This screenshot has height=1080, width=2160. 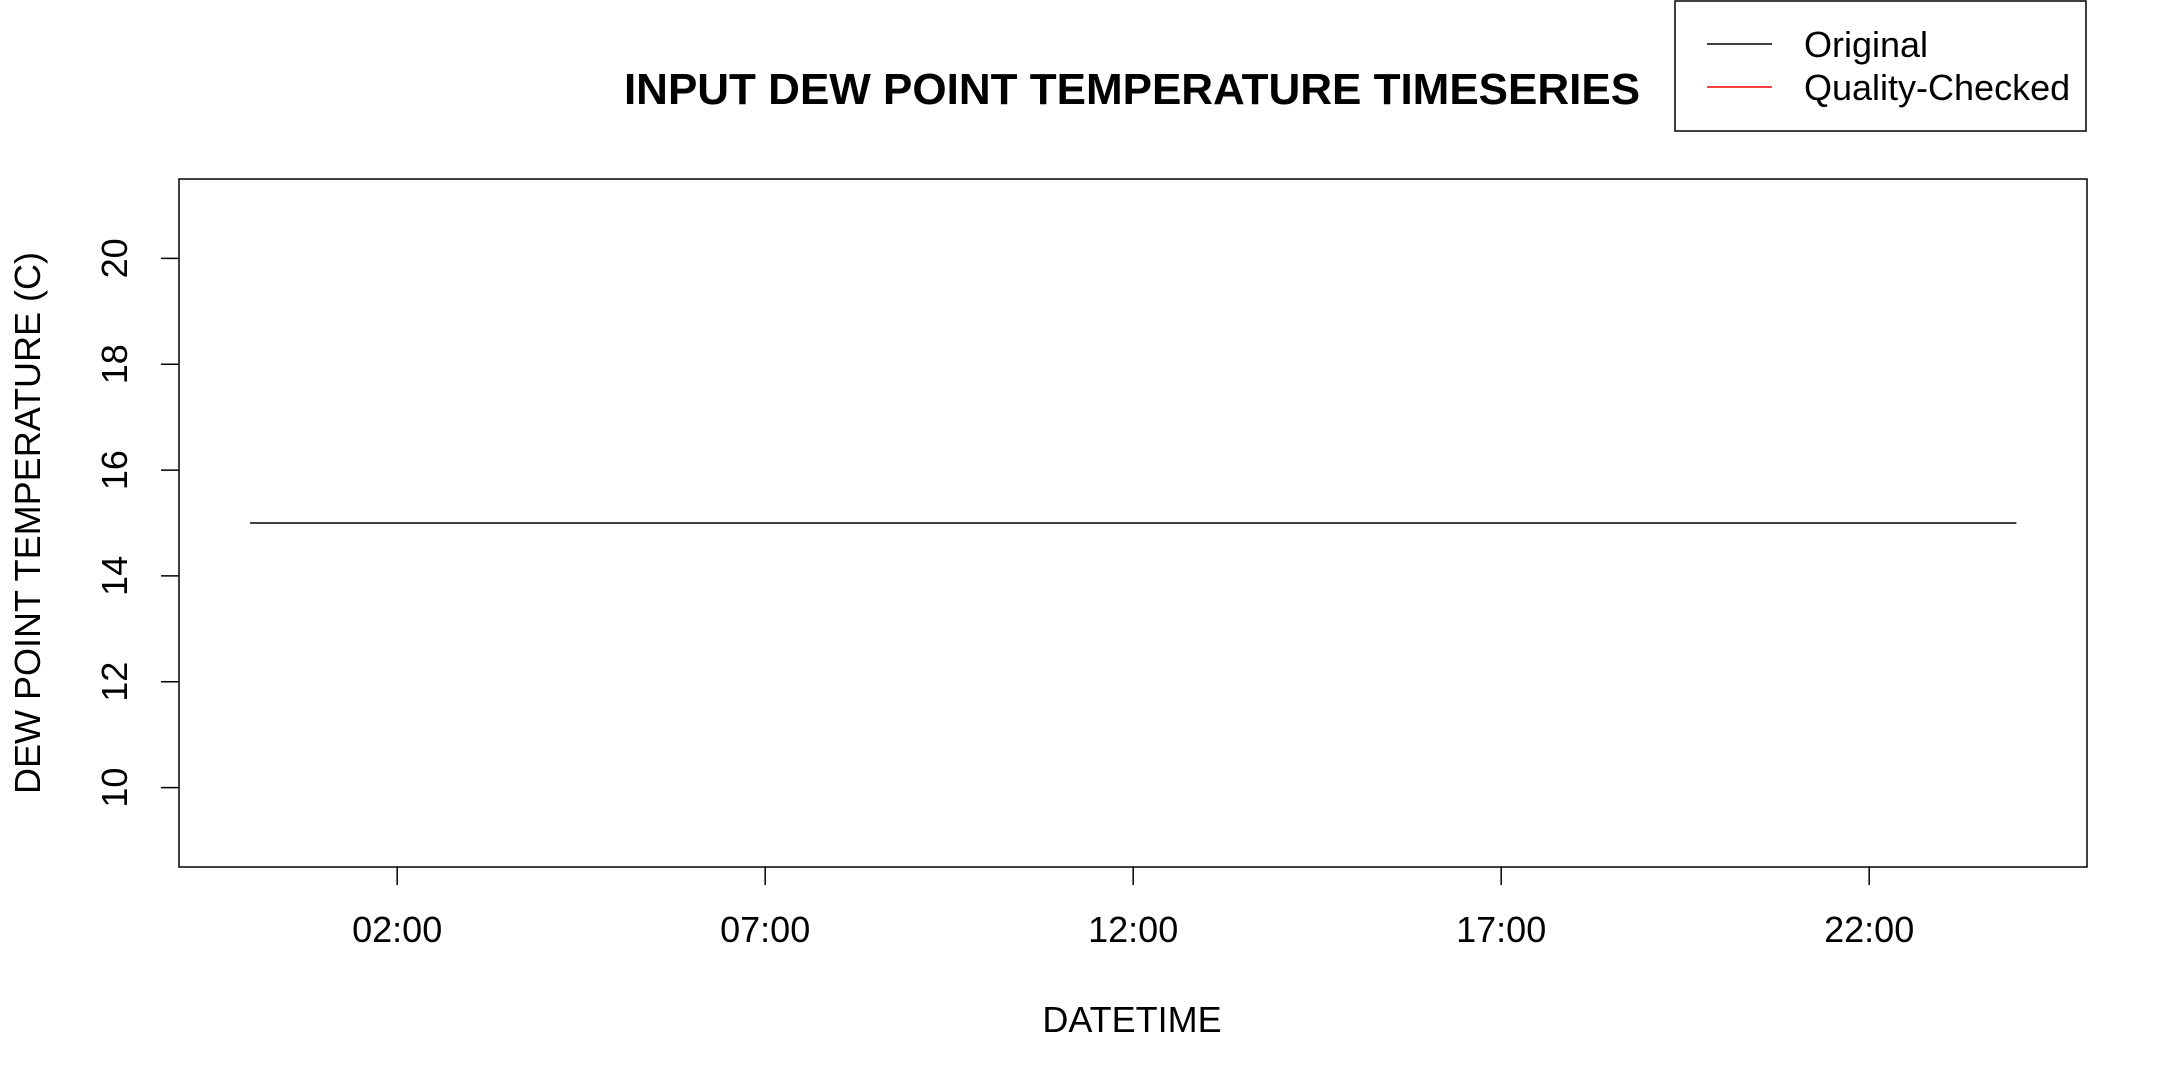 I want to click on chart-title: INPUT DEW POINT TEMPERATURE TIMESERIES, so click(x=1132, y=89).